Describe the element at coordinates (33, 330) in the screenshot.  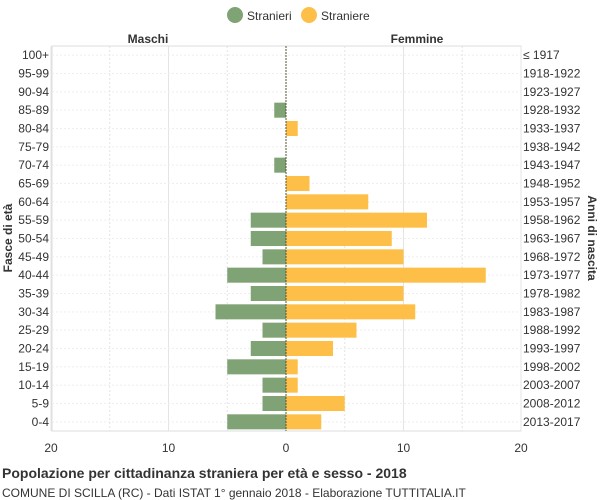
I see `age-group-label: 25-29` at that location.